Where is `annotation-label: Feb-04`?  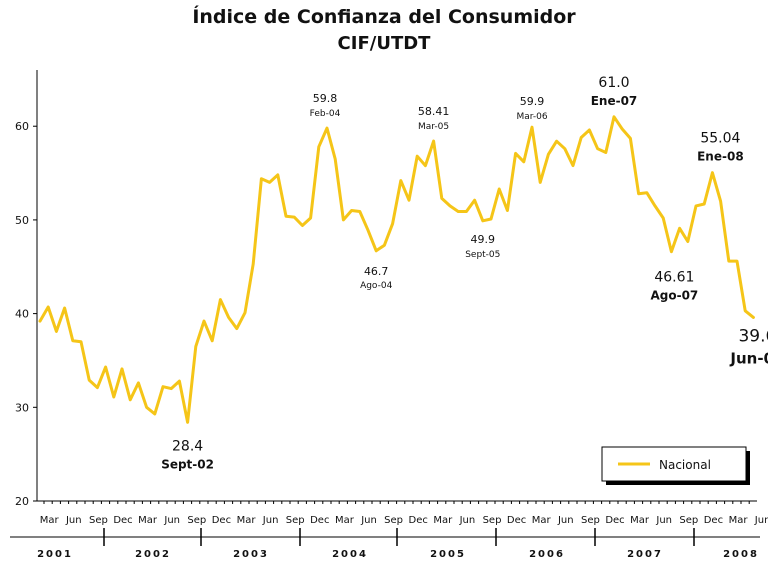
annotation-label: Feb-04 is located at coordinates (325, 114).